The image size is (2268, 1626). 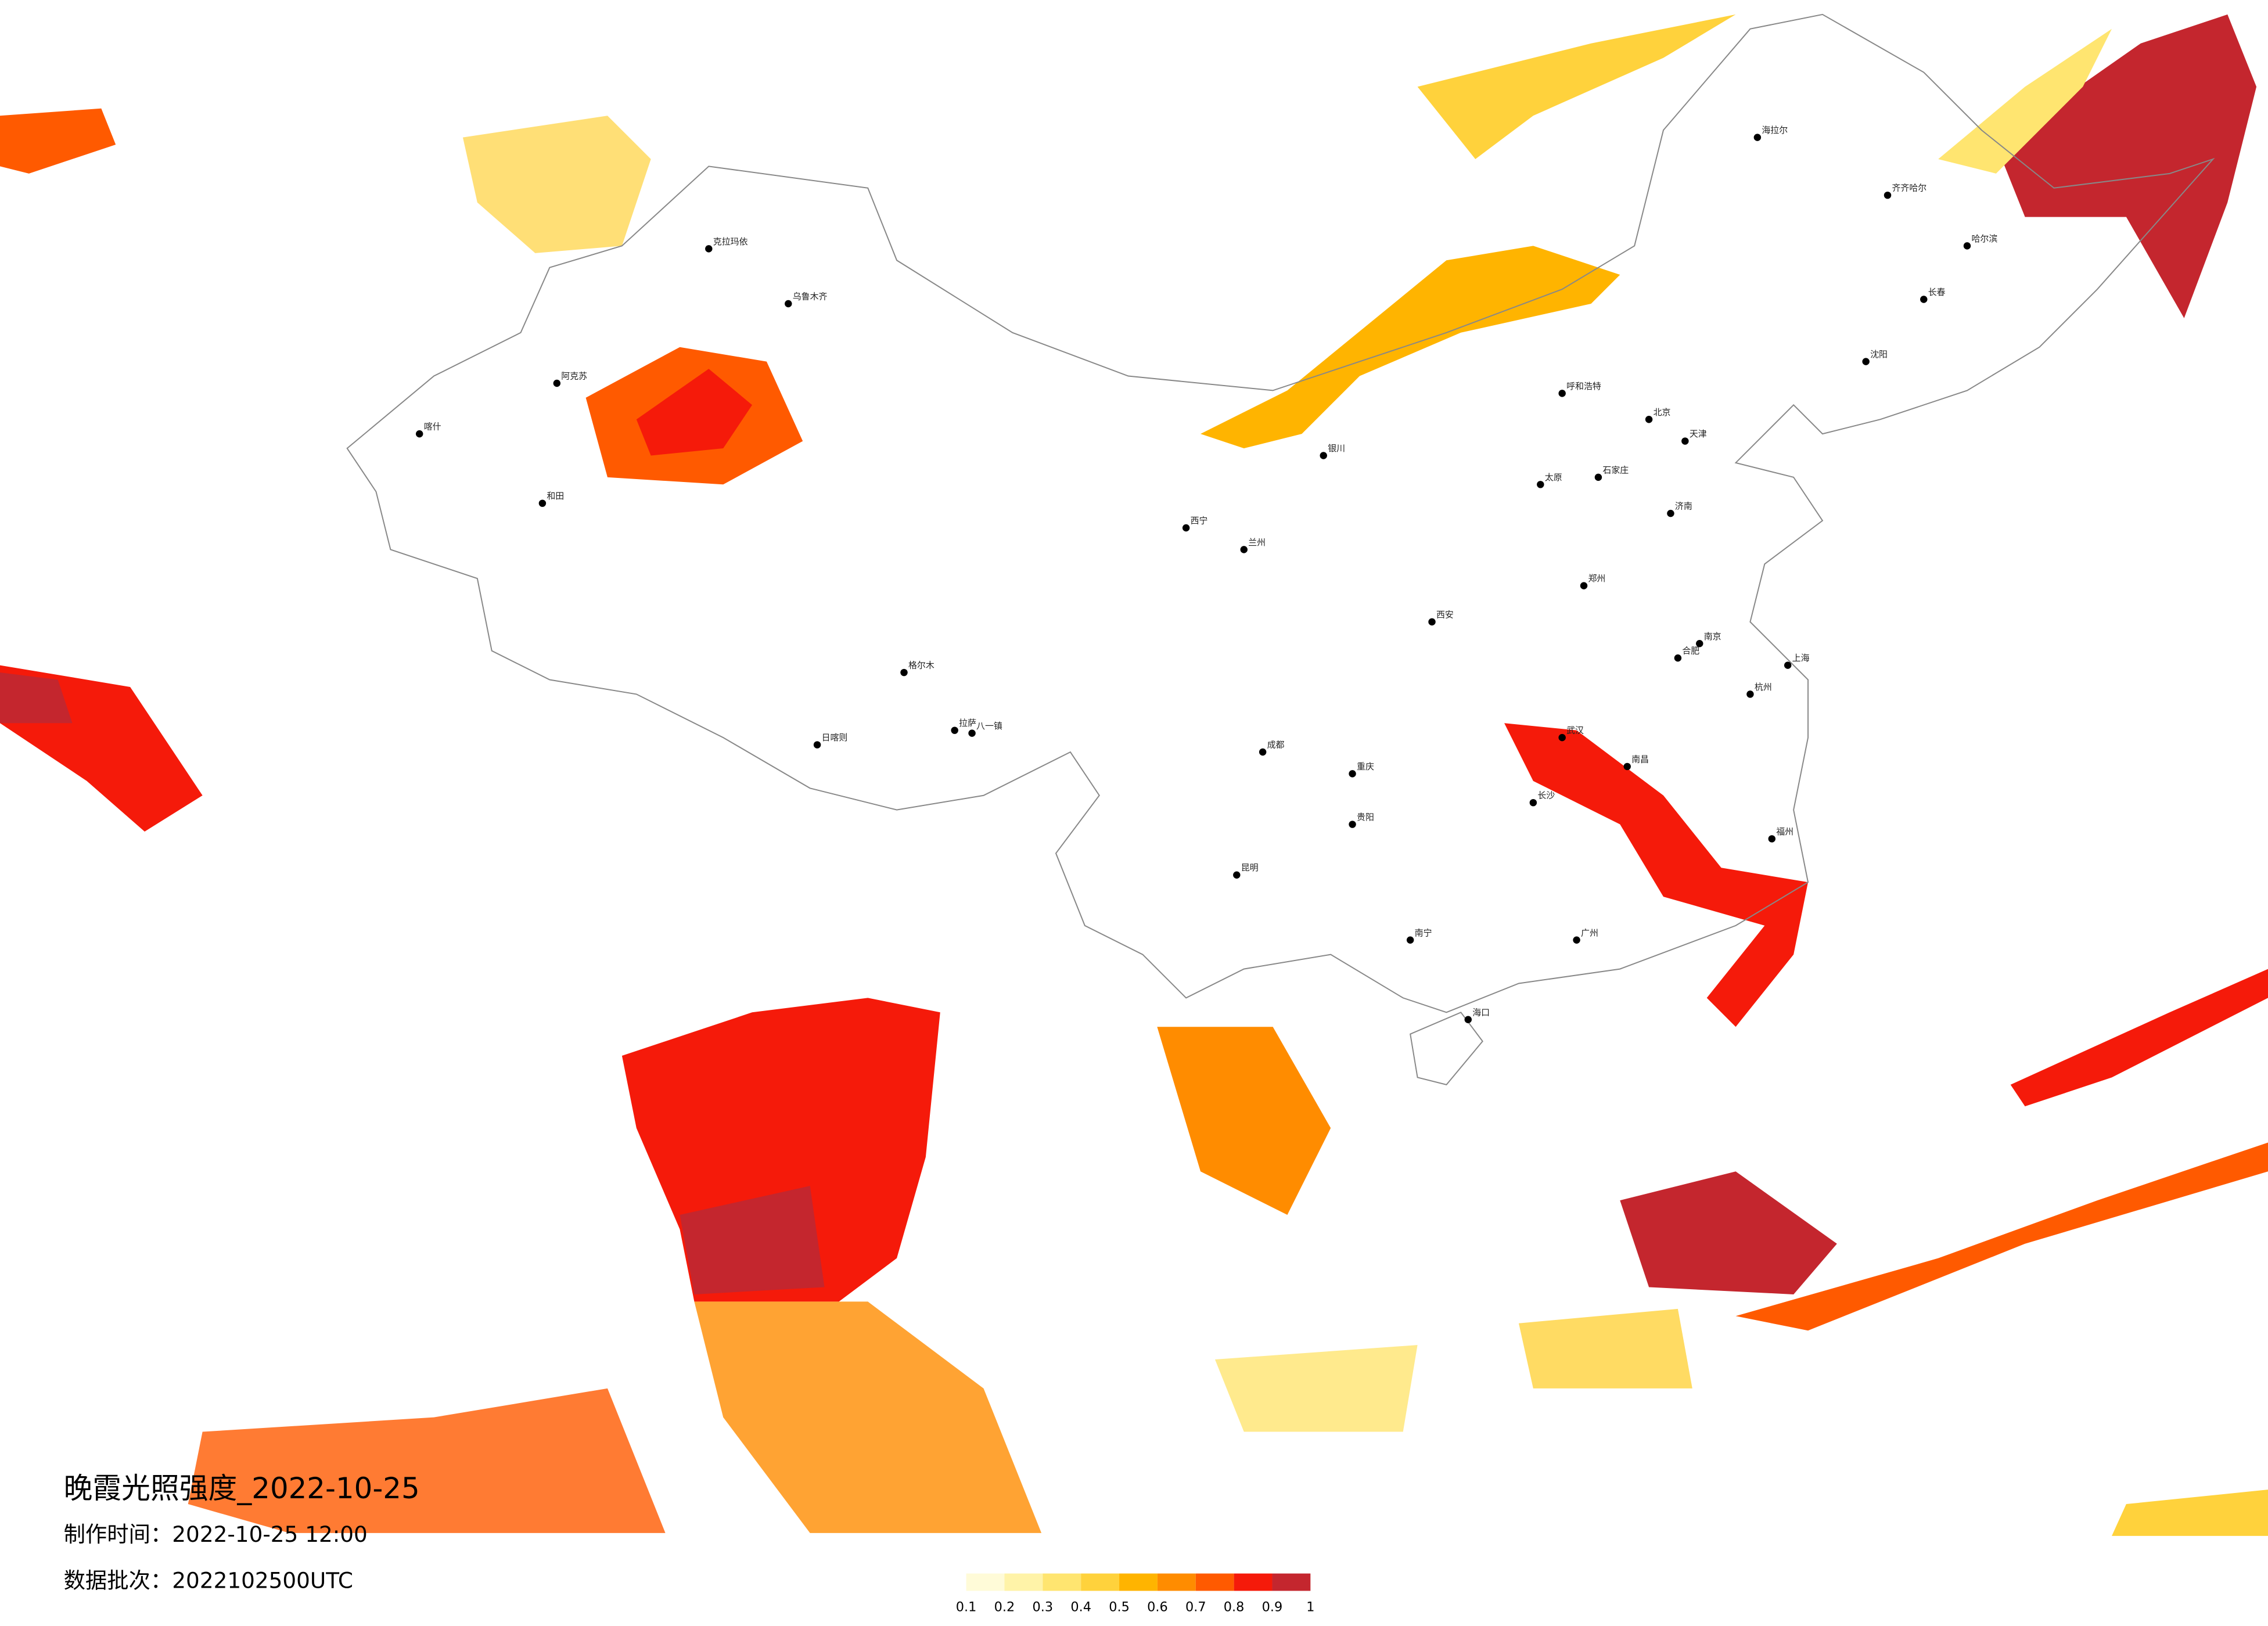 What do you see at coordinates (1423, 933) in the screenshot?
I see `city-label: 南宁` at bounding box center [1423, 933].